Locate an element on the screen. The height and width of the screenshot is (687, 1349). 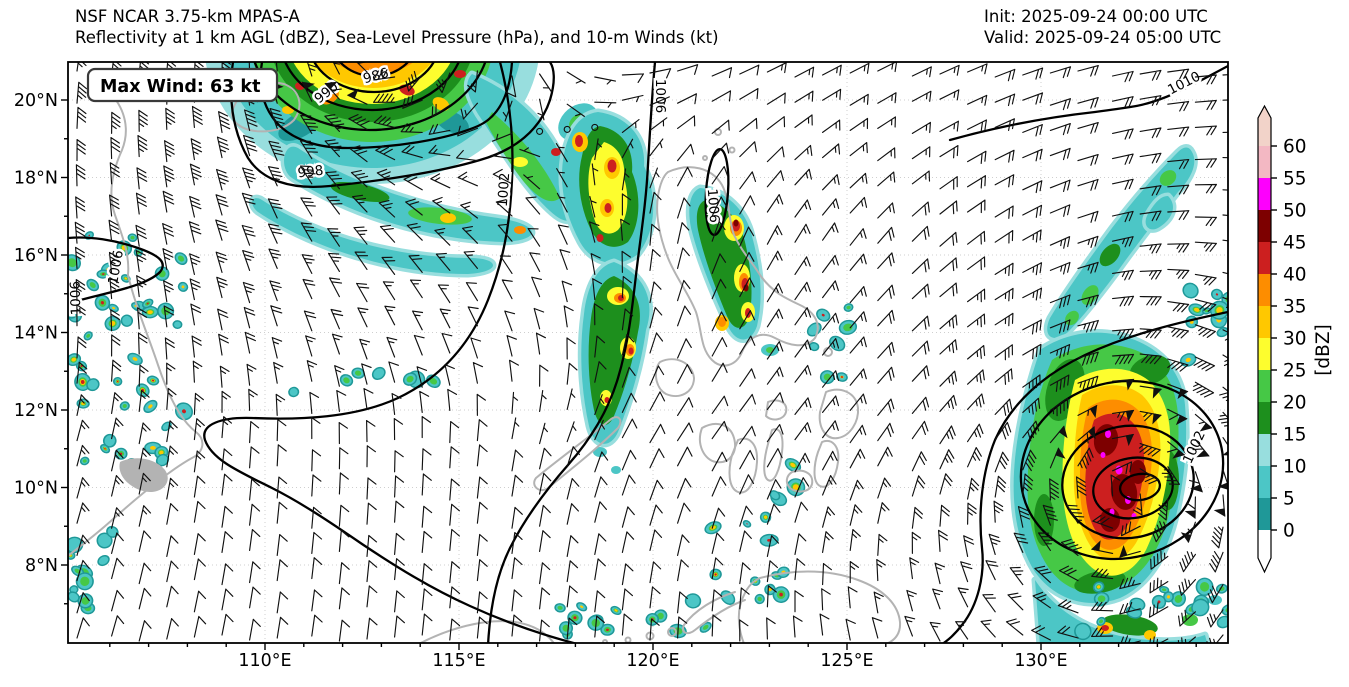
colorbar-tick-label: 55 is located at coordinates (1295, 179).